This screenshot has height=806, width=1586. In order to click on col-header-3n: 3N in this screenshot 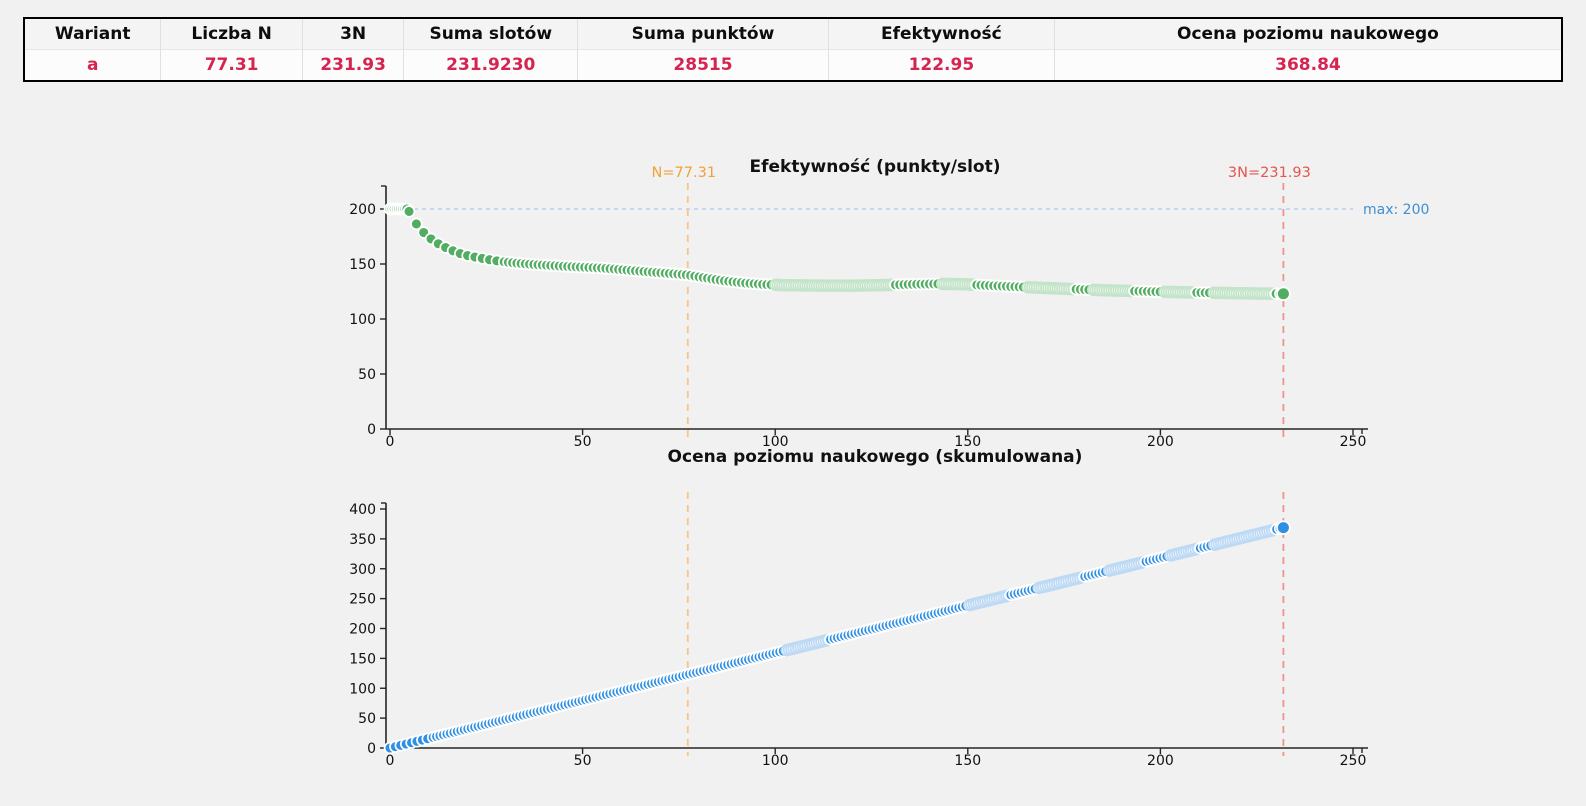, I will do `click(352, 34)`.